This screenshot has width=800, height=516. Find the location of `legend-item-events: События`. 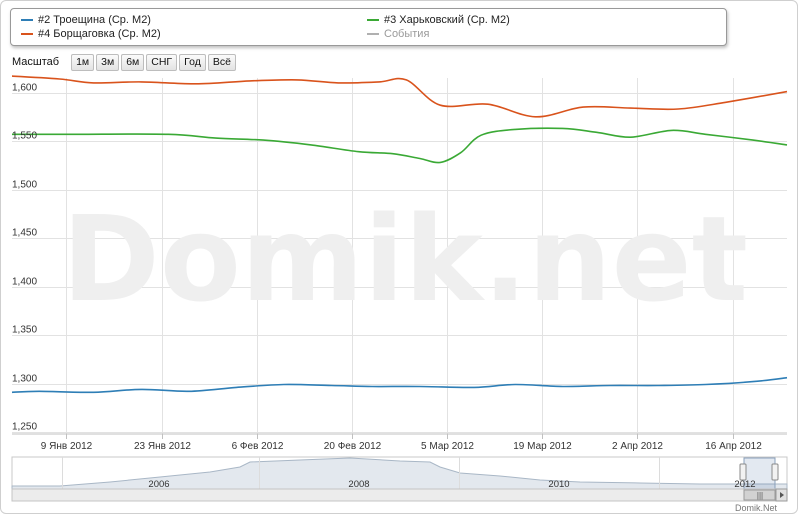

legend-item-events: События is located at coordinates (398, 34).